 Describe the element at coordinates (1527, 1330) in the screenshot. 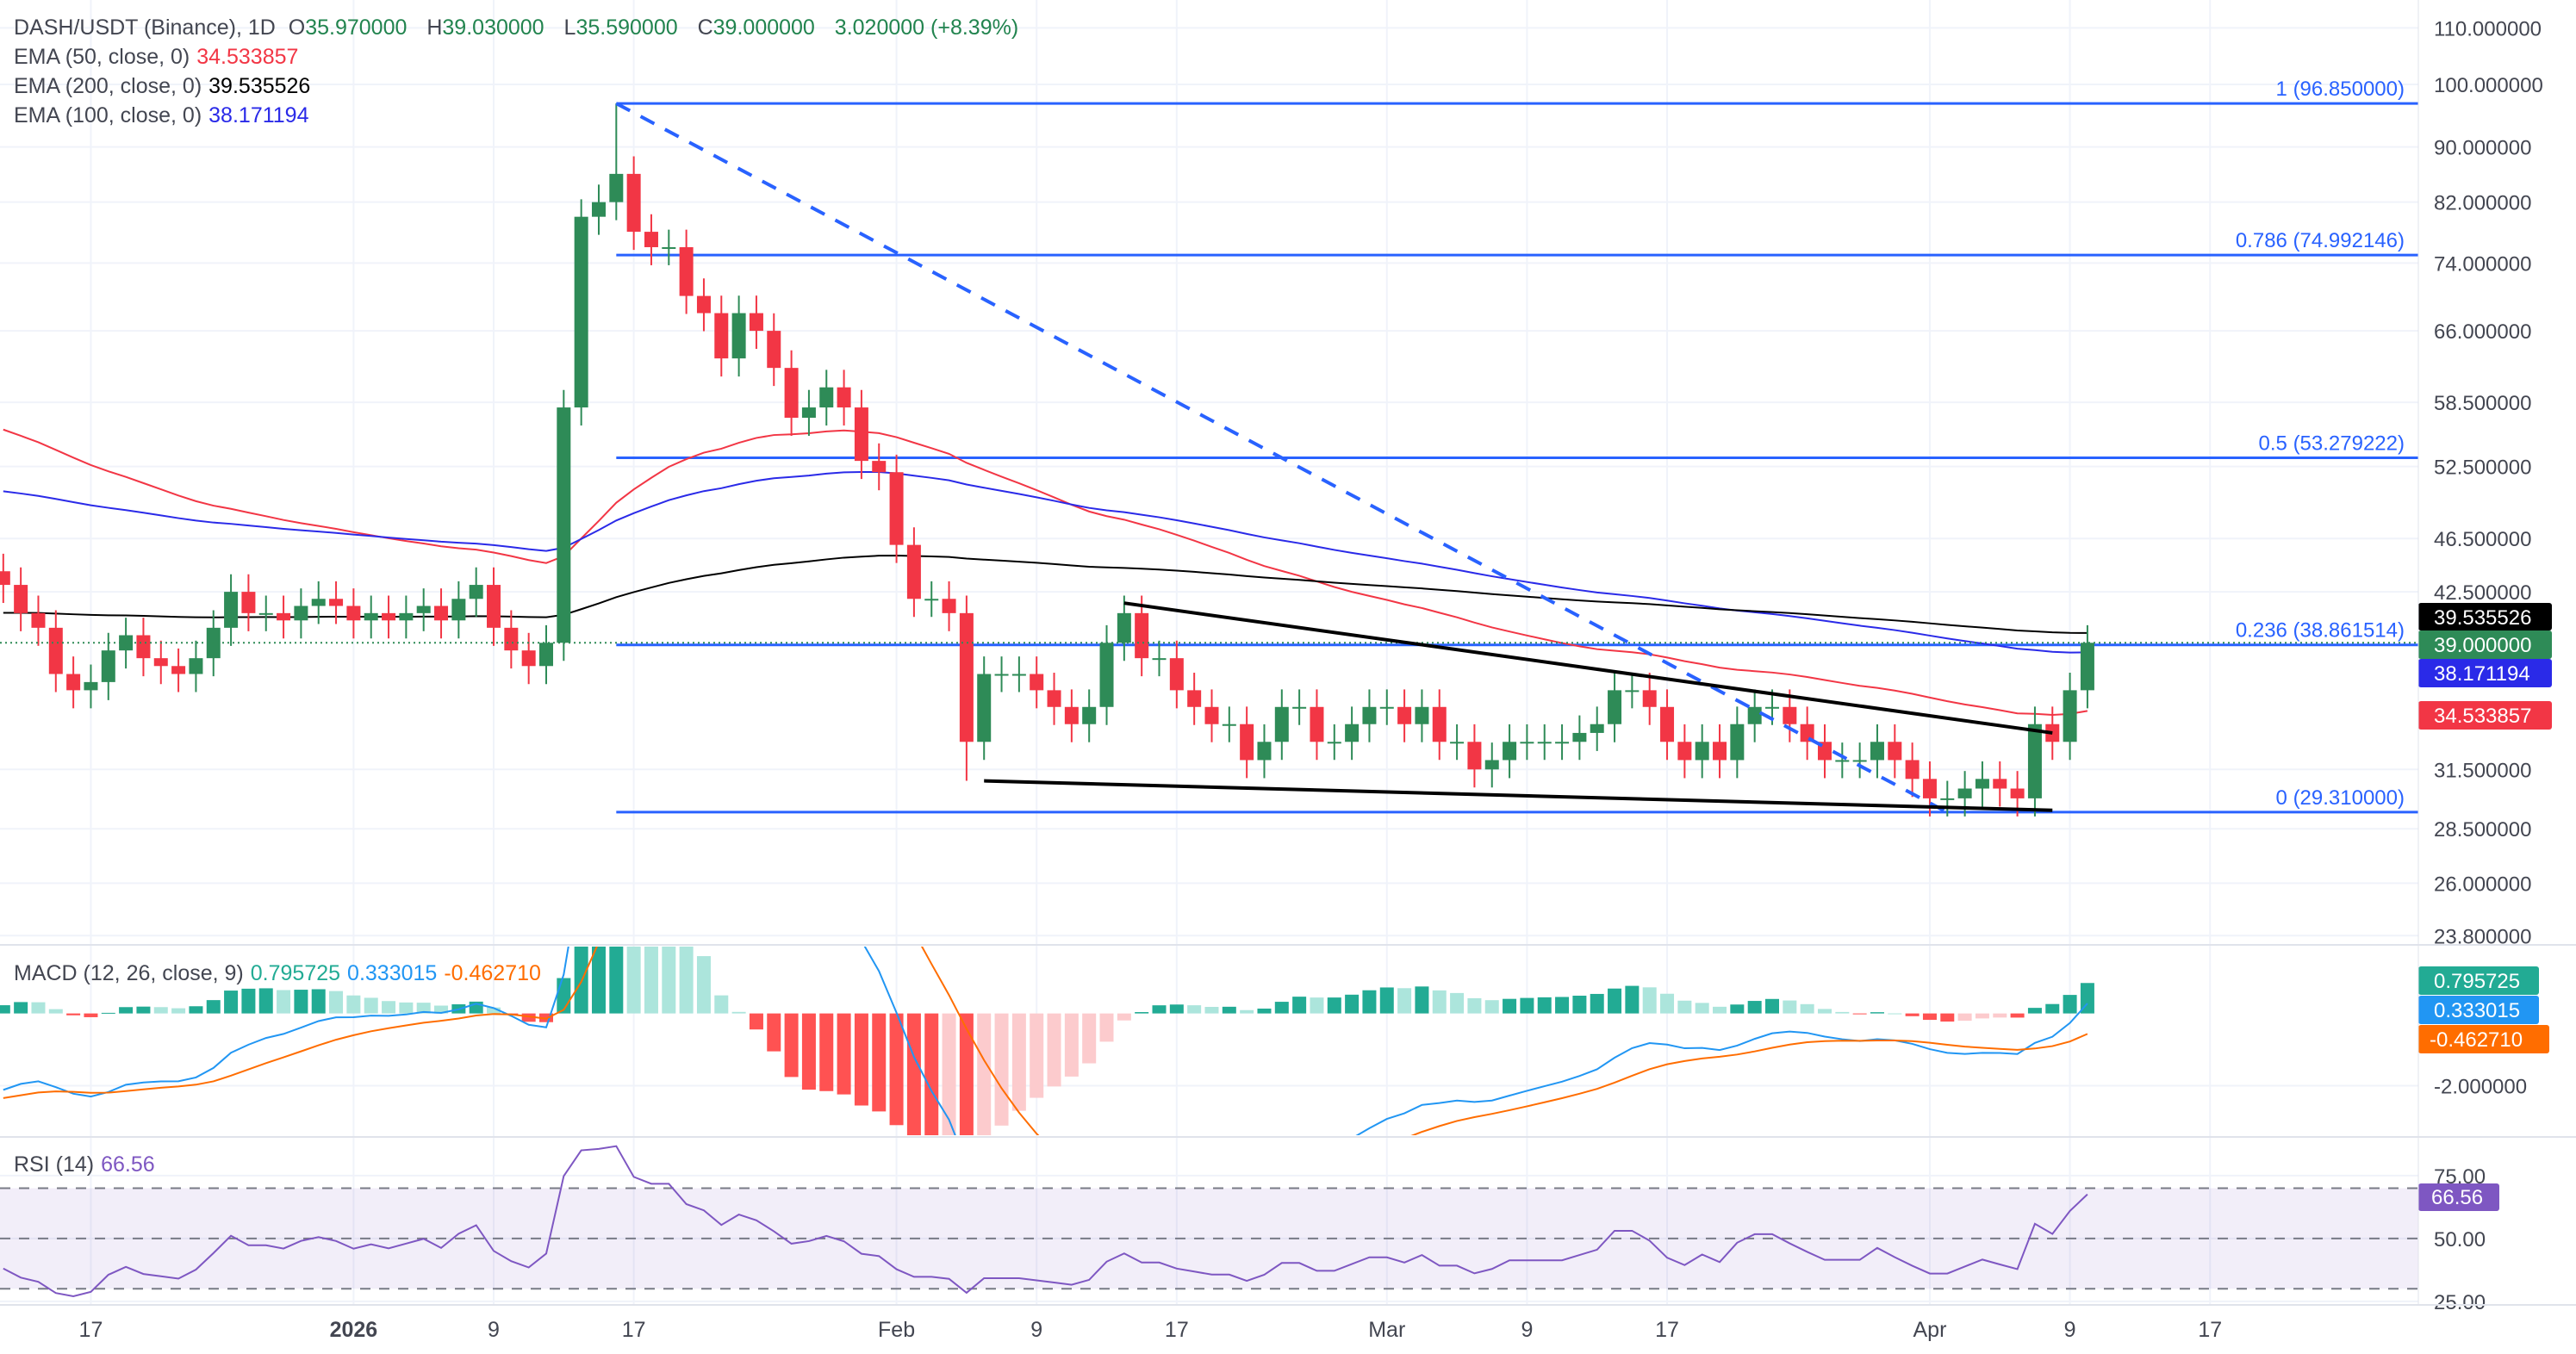

I see `date-tick-label: 9` at that location.